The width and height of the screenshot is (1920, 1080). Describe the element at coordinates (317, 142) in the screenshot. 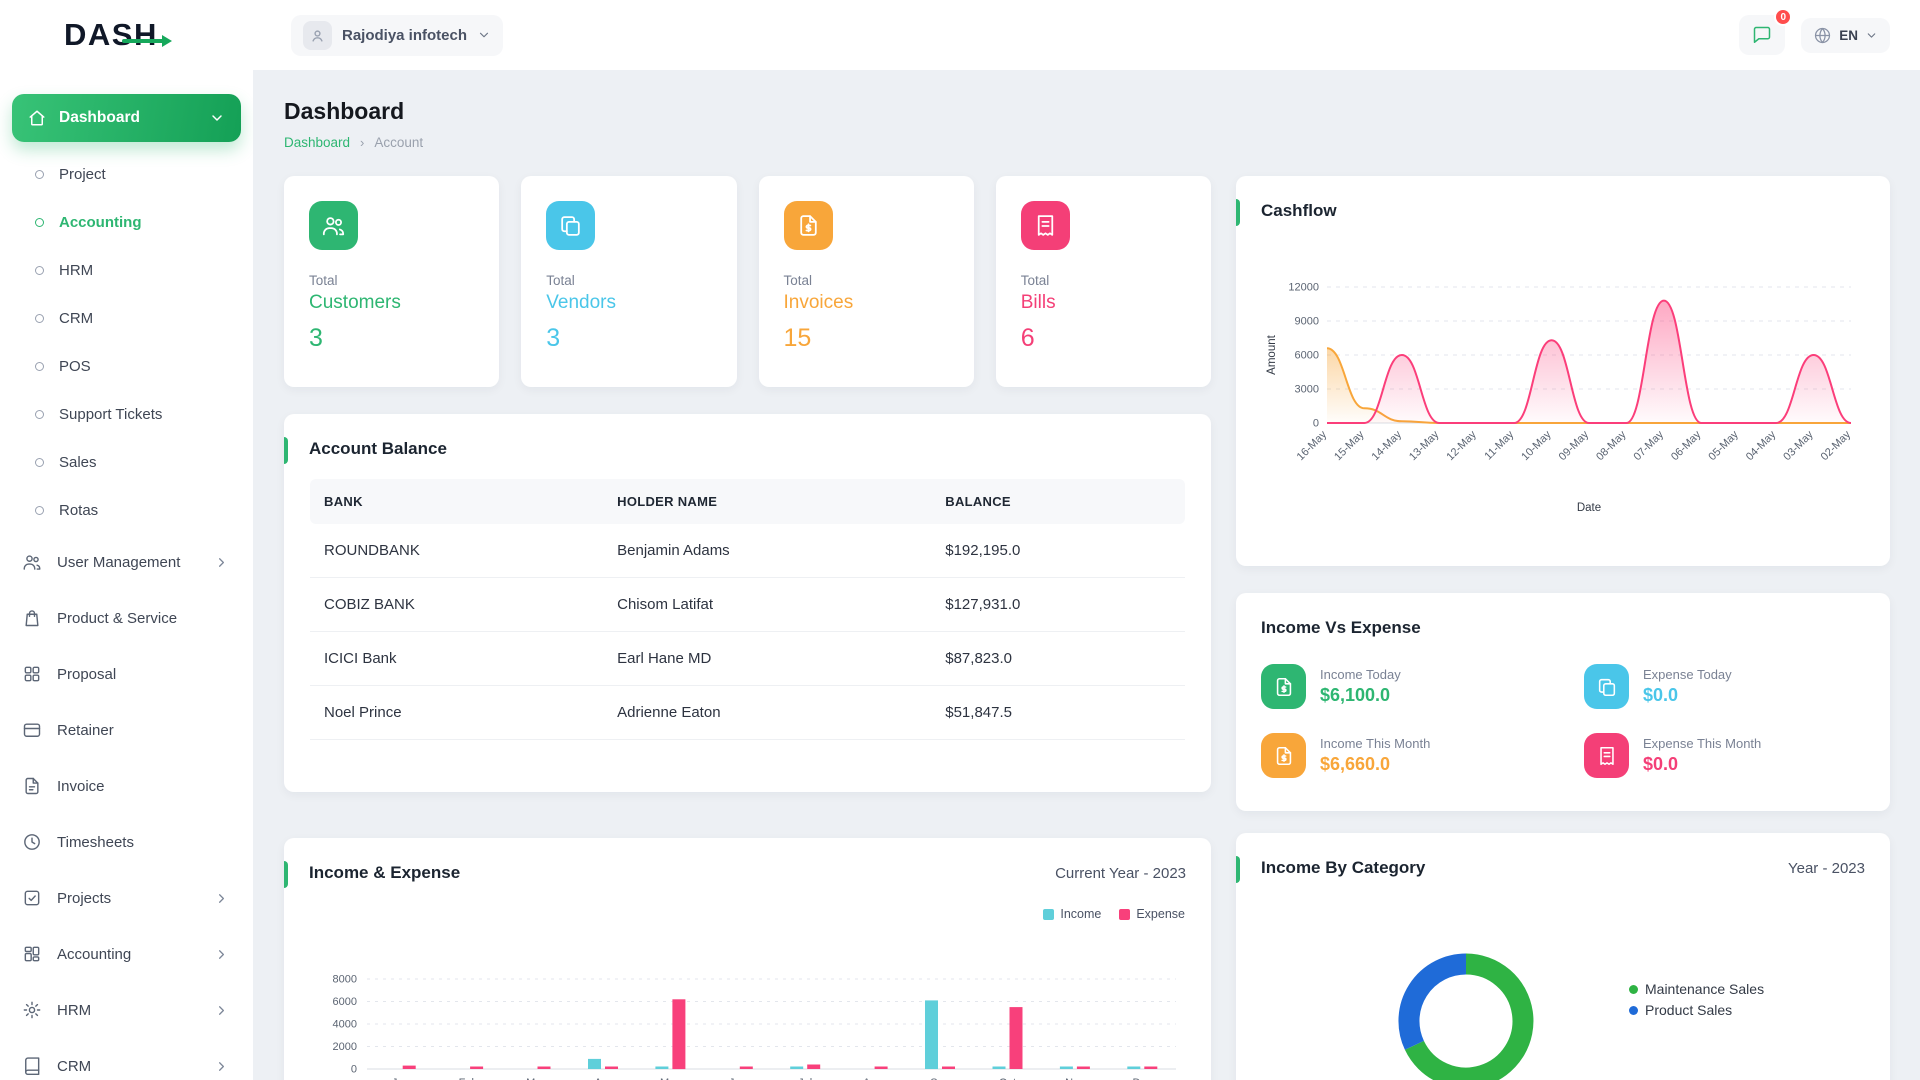

I see `breadcrumb-dashboard-link: Dashboard` at that location.